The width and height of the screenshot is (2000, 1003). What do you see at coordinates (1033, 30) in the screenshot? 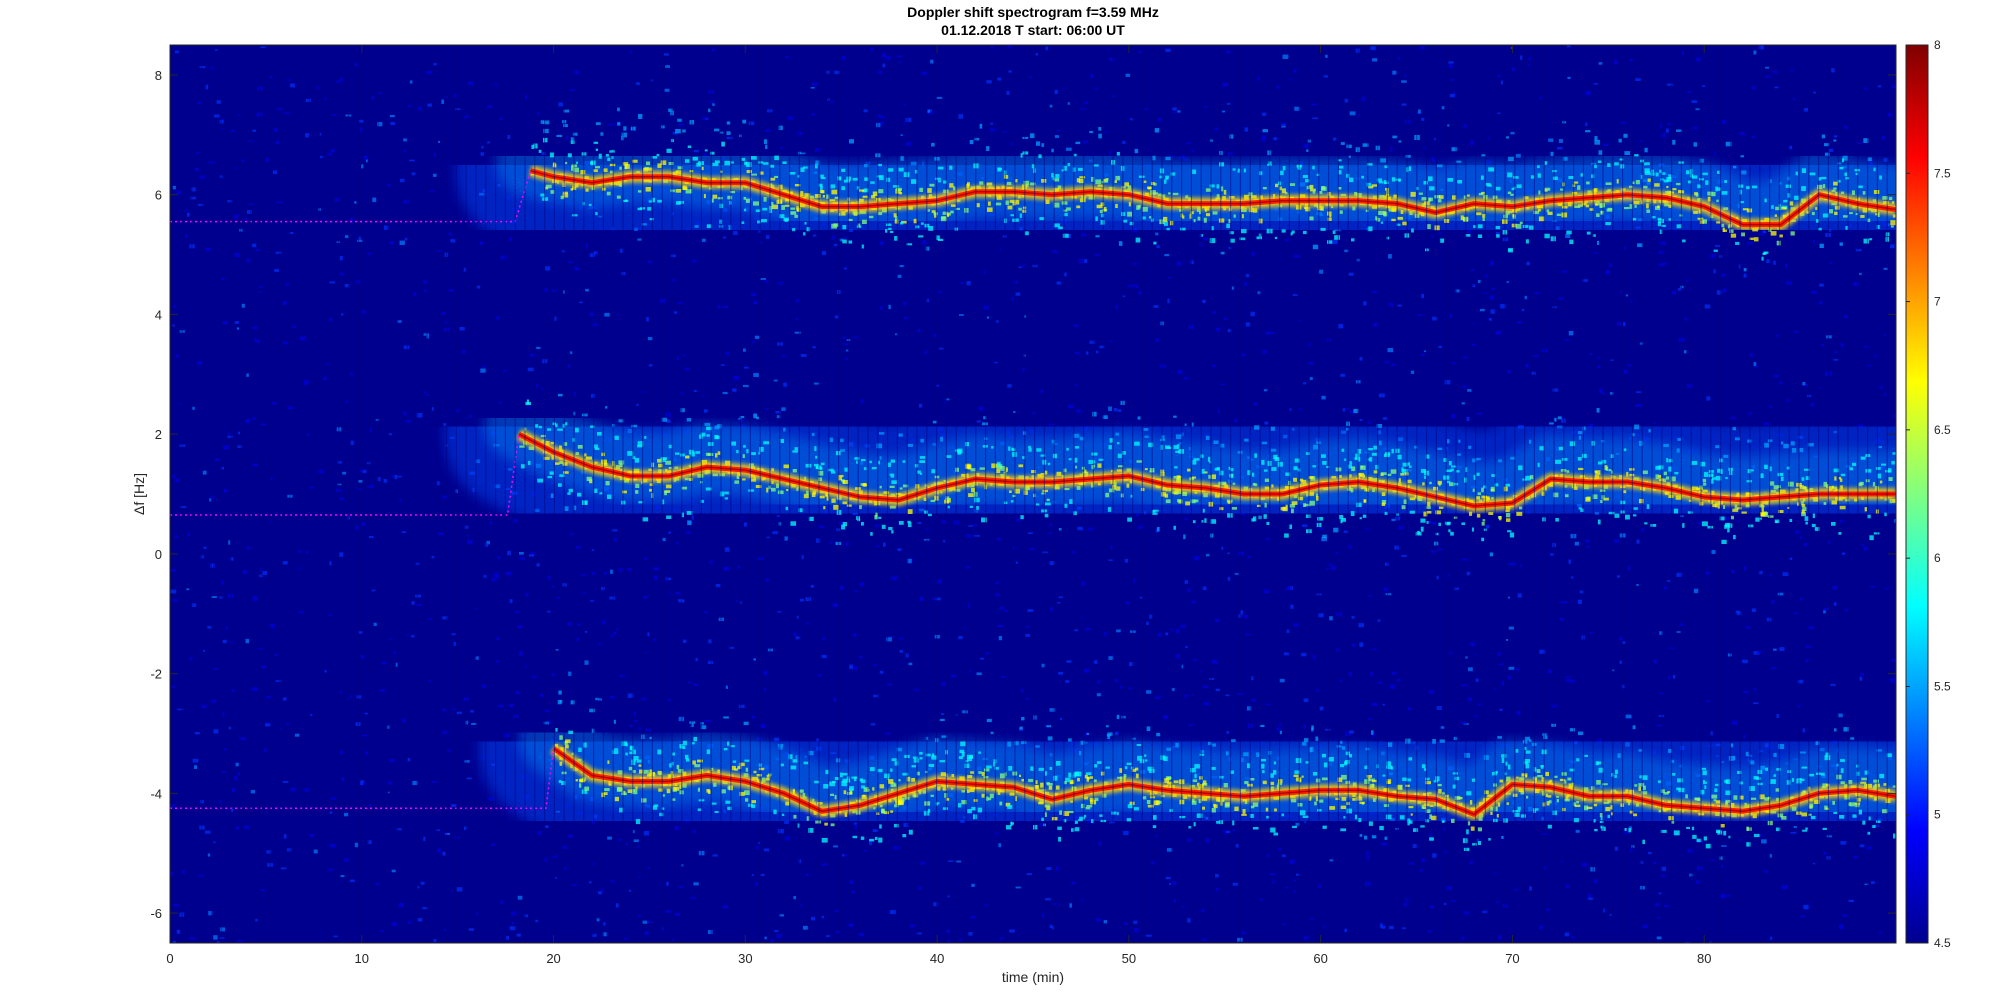
I see `chart-subtitle: 01.12.2018 T start: 06:00 UT` at bounding box center [1033, 30].